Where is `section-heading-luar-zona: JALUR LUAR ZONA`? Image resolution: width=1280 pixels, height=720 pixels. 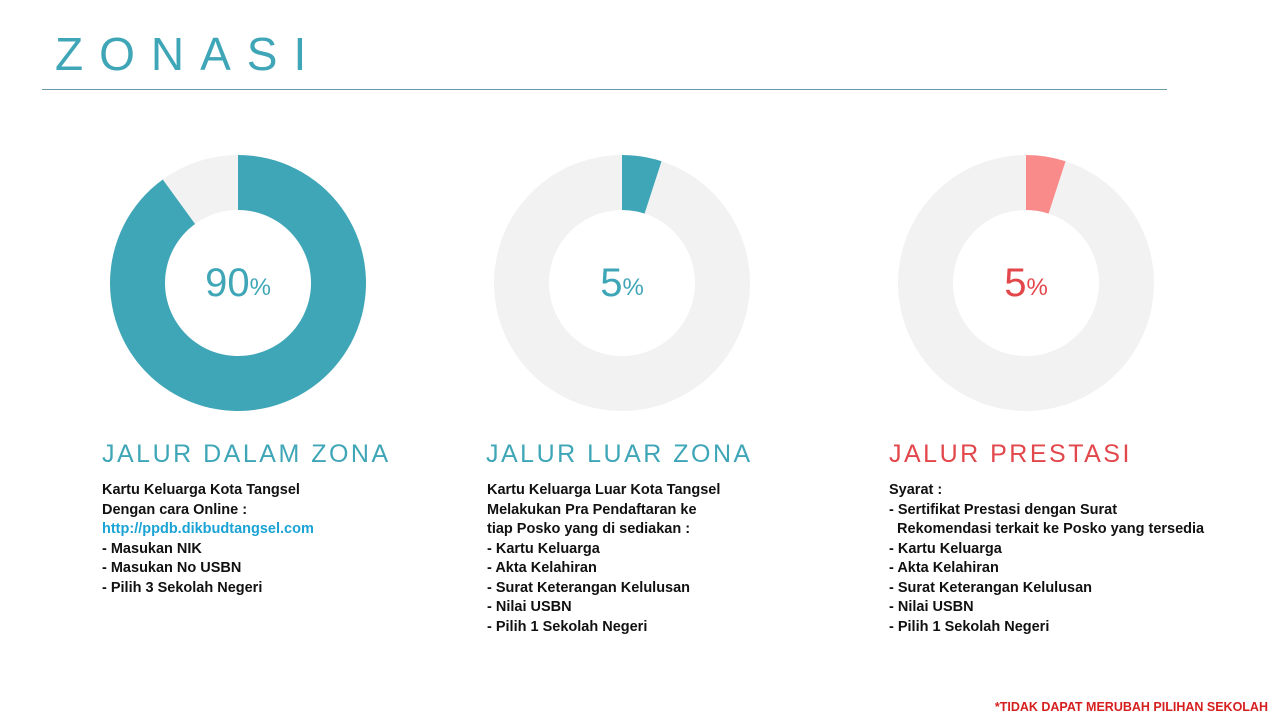
section-heading-luar-zona: JALUR LUAR ZONA is located at coordinates (619, 454).